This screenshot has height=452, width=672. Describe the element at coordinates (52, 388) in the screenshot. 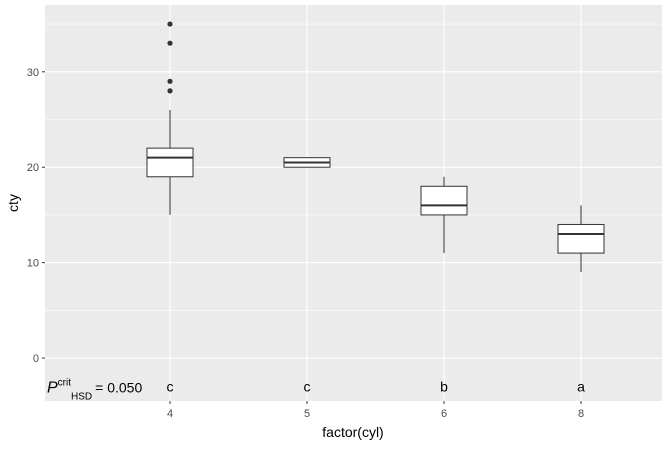

I see `annotation-symbol: P` at that location.